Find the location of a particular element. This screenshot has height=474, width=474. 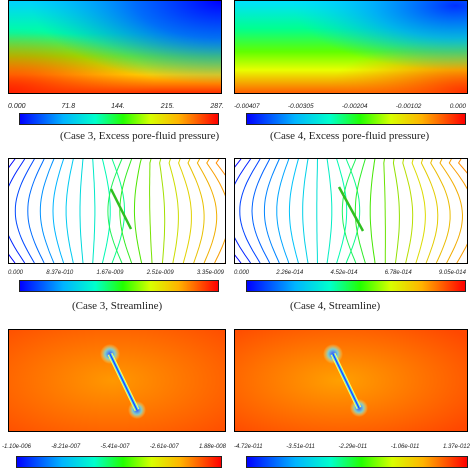

tick-label: -1.06e-011 is located at coordinates (405, 447).